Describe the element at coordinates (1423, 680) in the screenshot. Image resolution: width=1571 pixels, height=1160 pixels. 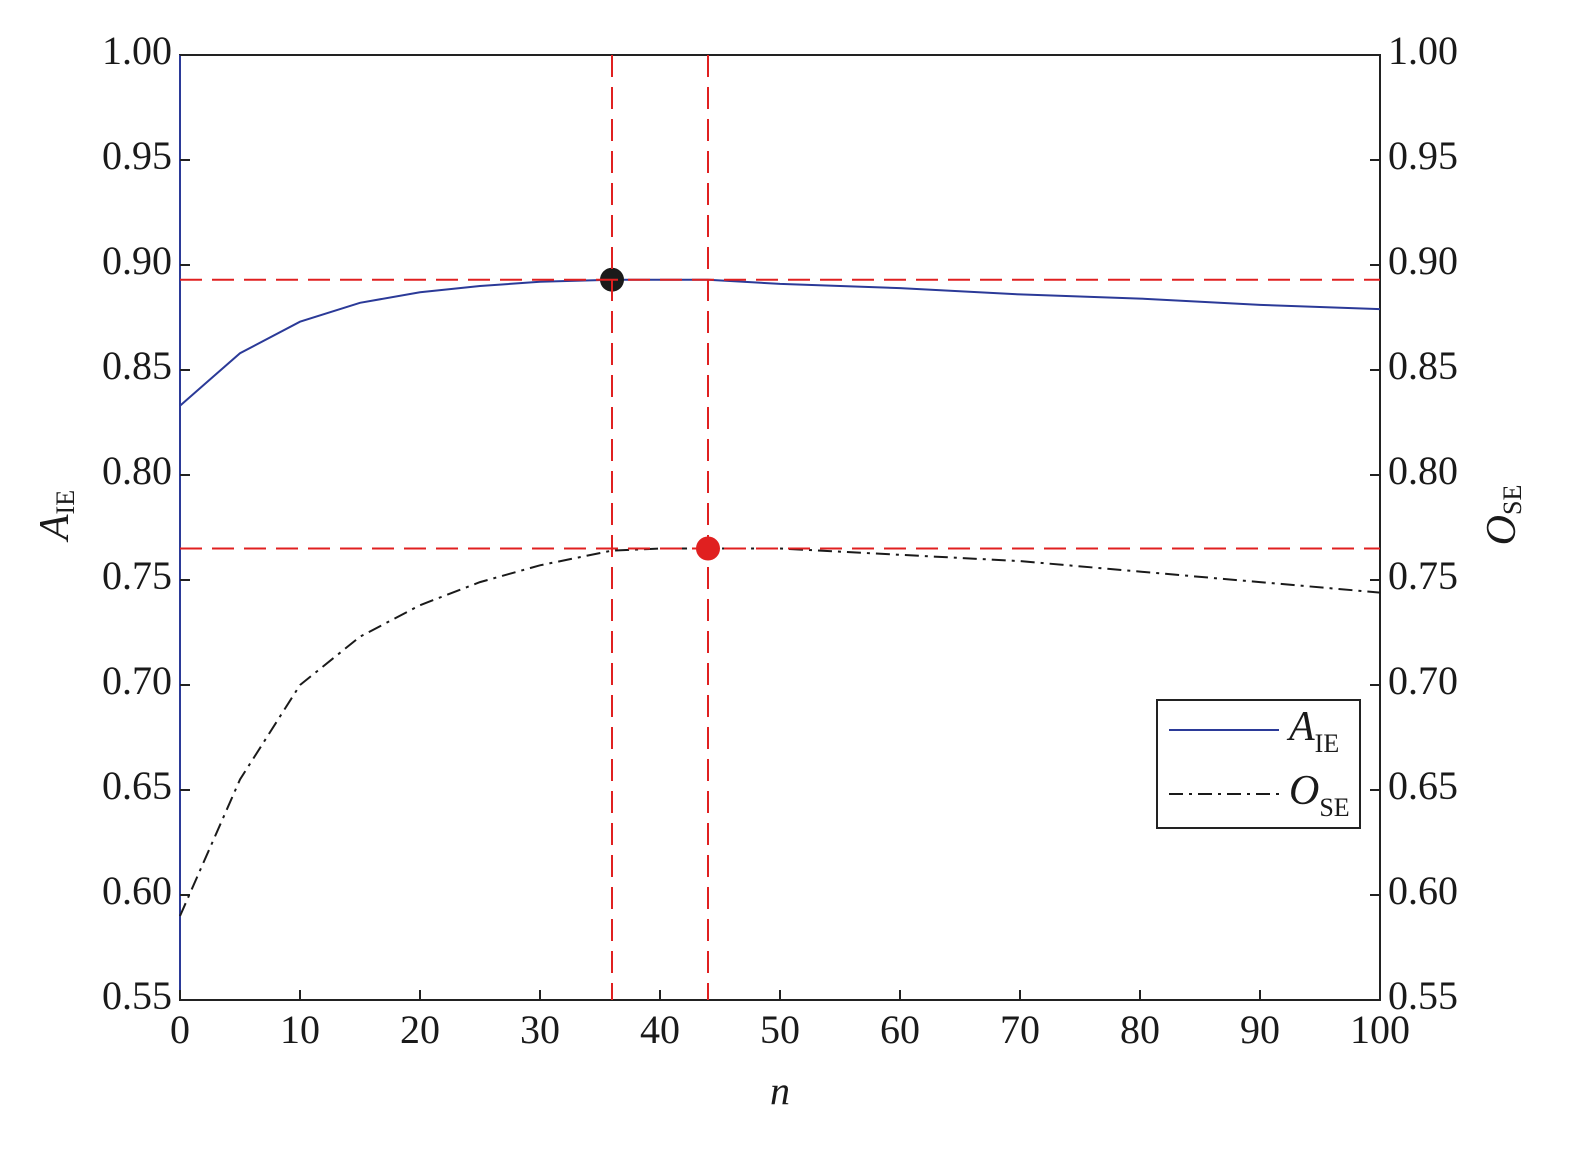
I see `y2-tick-label: 0.70` at that location.